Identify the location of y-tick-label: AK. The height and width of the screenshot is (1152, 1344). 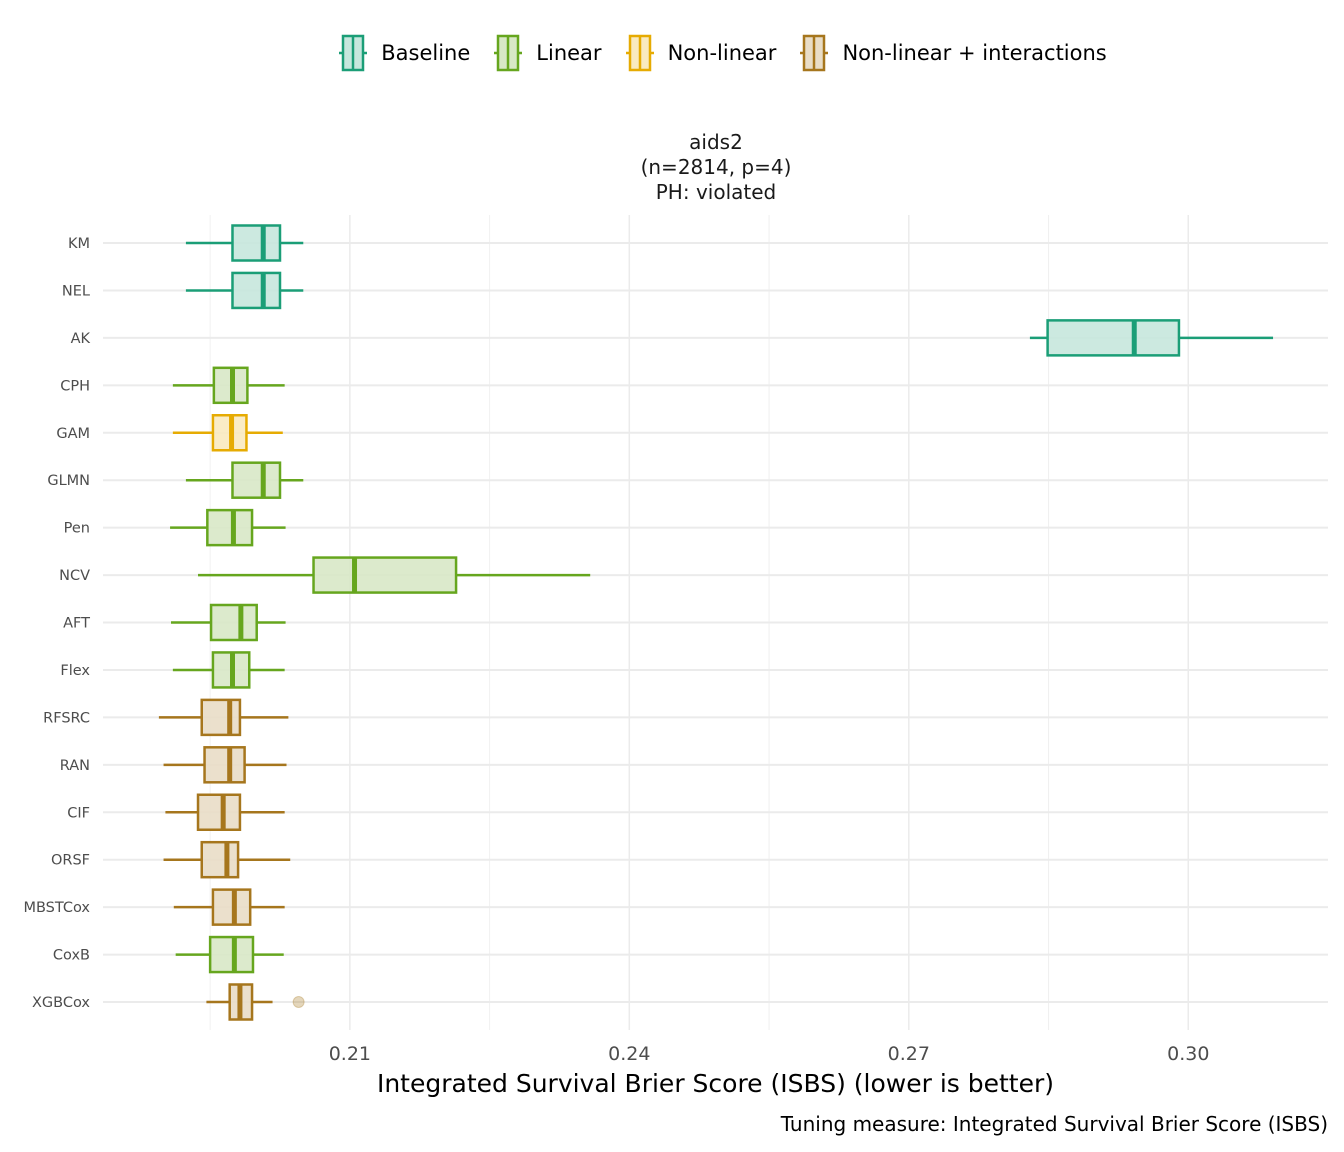
(81, 339).